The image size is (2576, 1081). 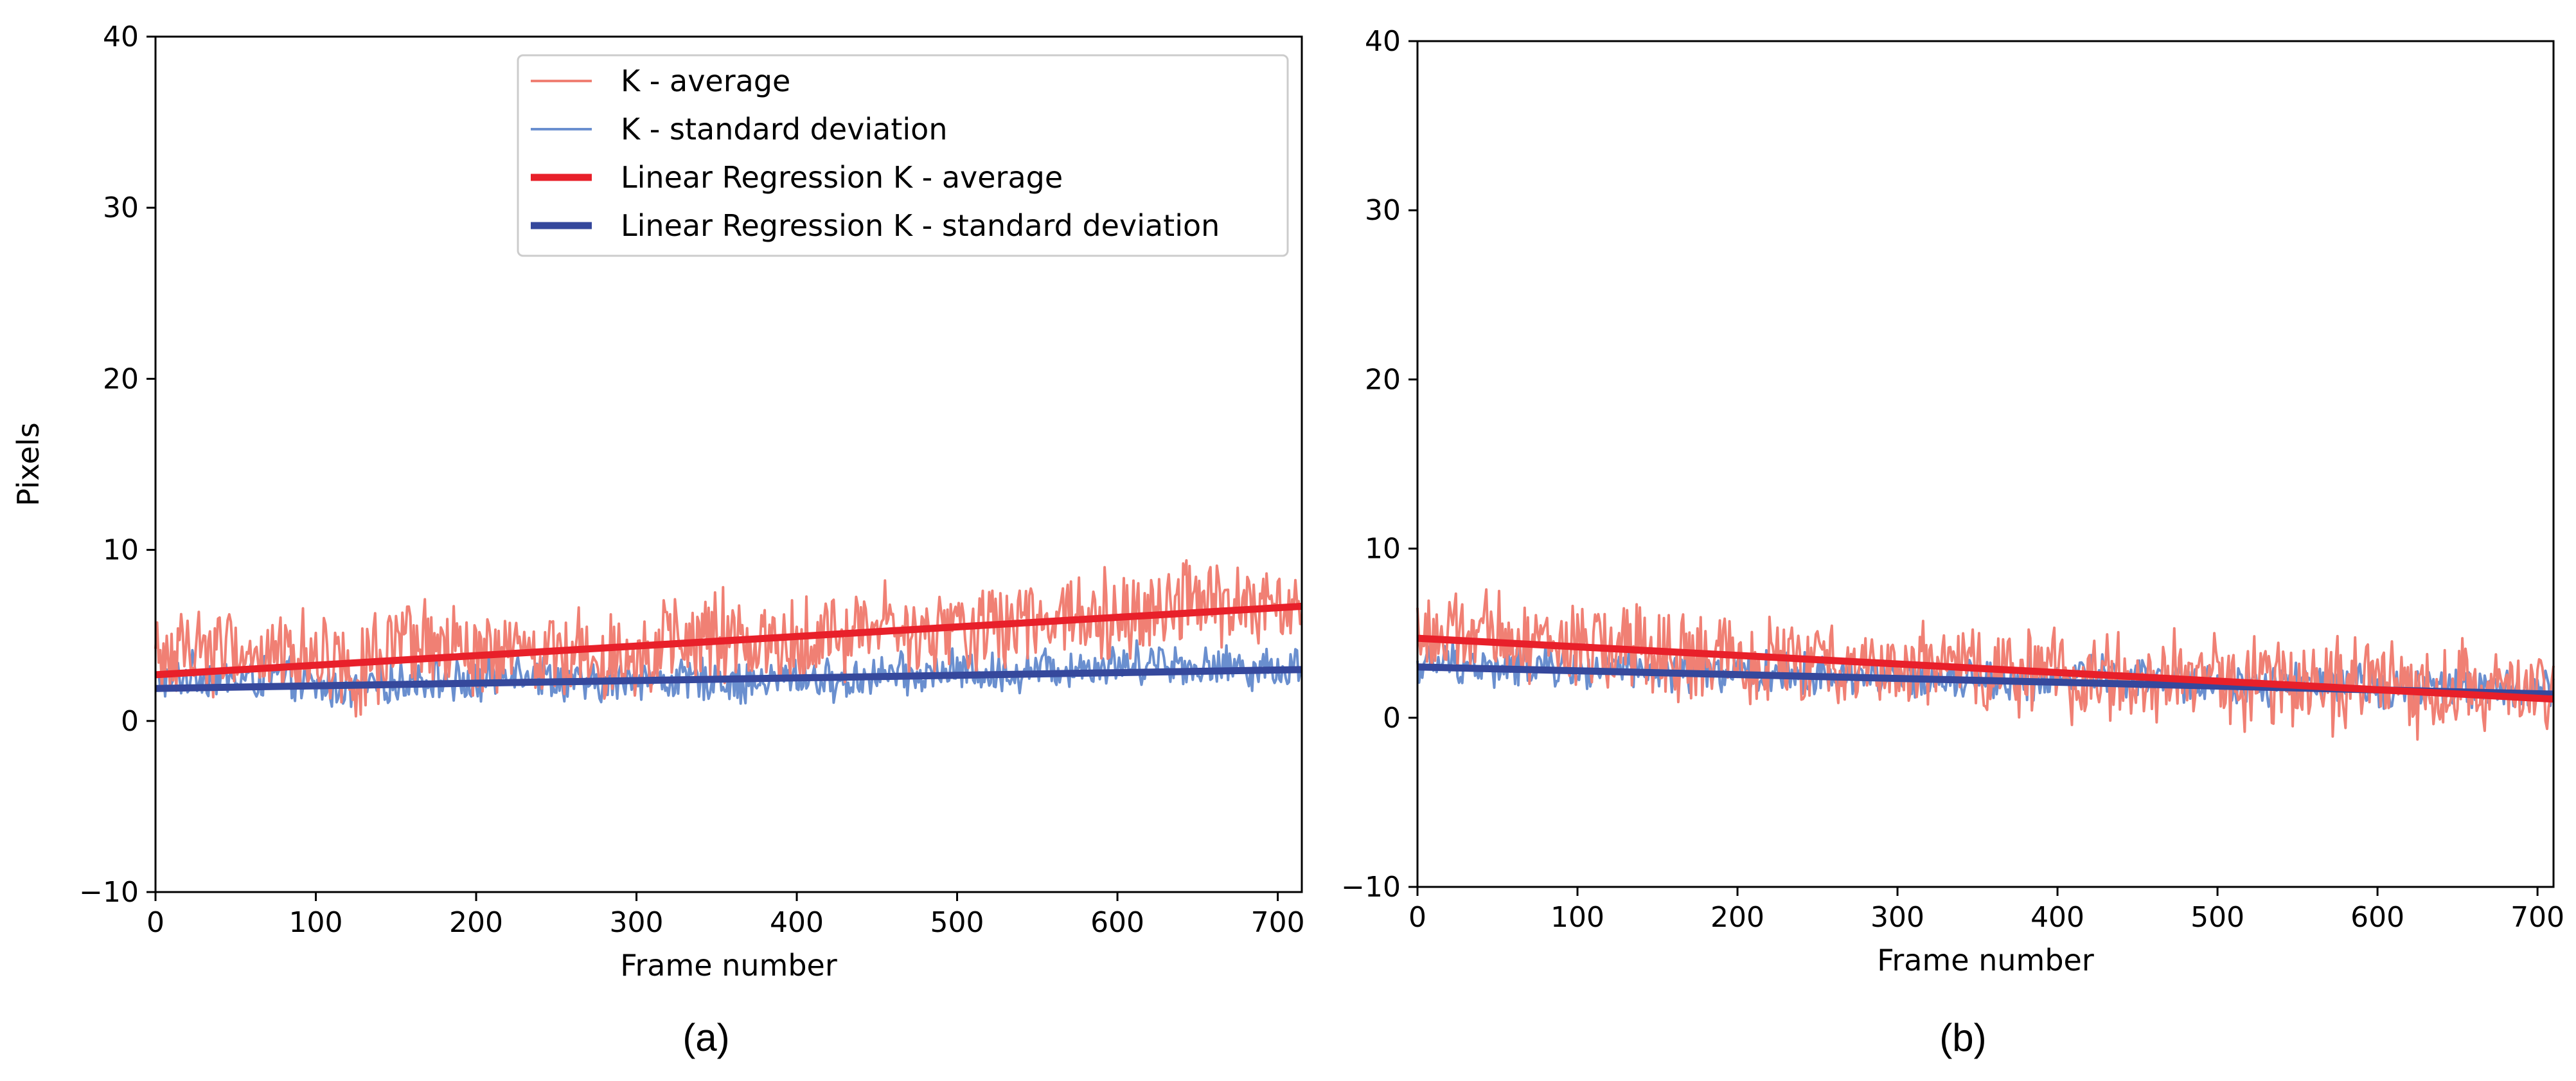 What do you see at coordinates (729, 966) in the screenshot?
I see `panel-a-x-axis-label: Frame number` at bounding box center [729, 966].